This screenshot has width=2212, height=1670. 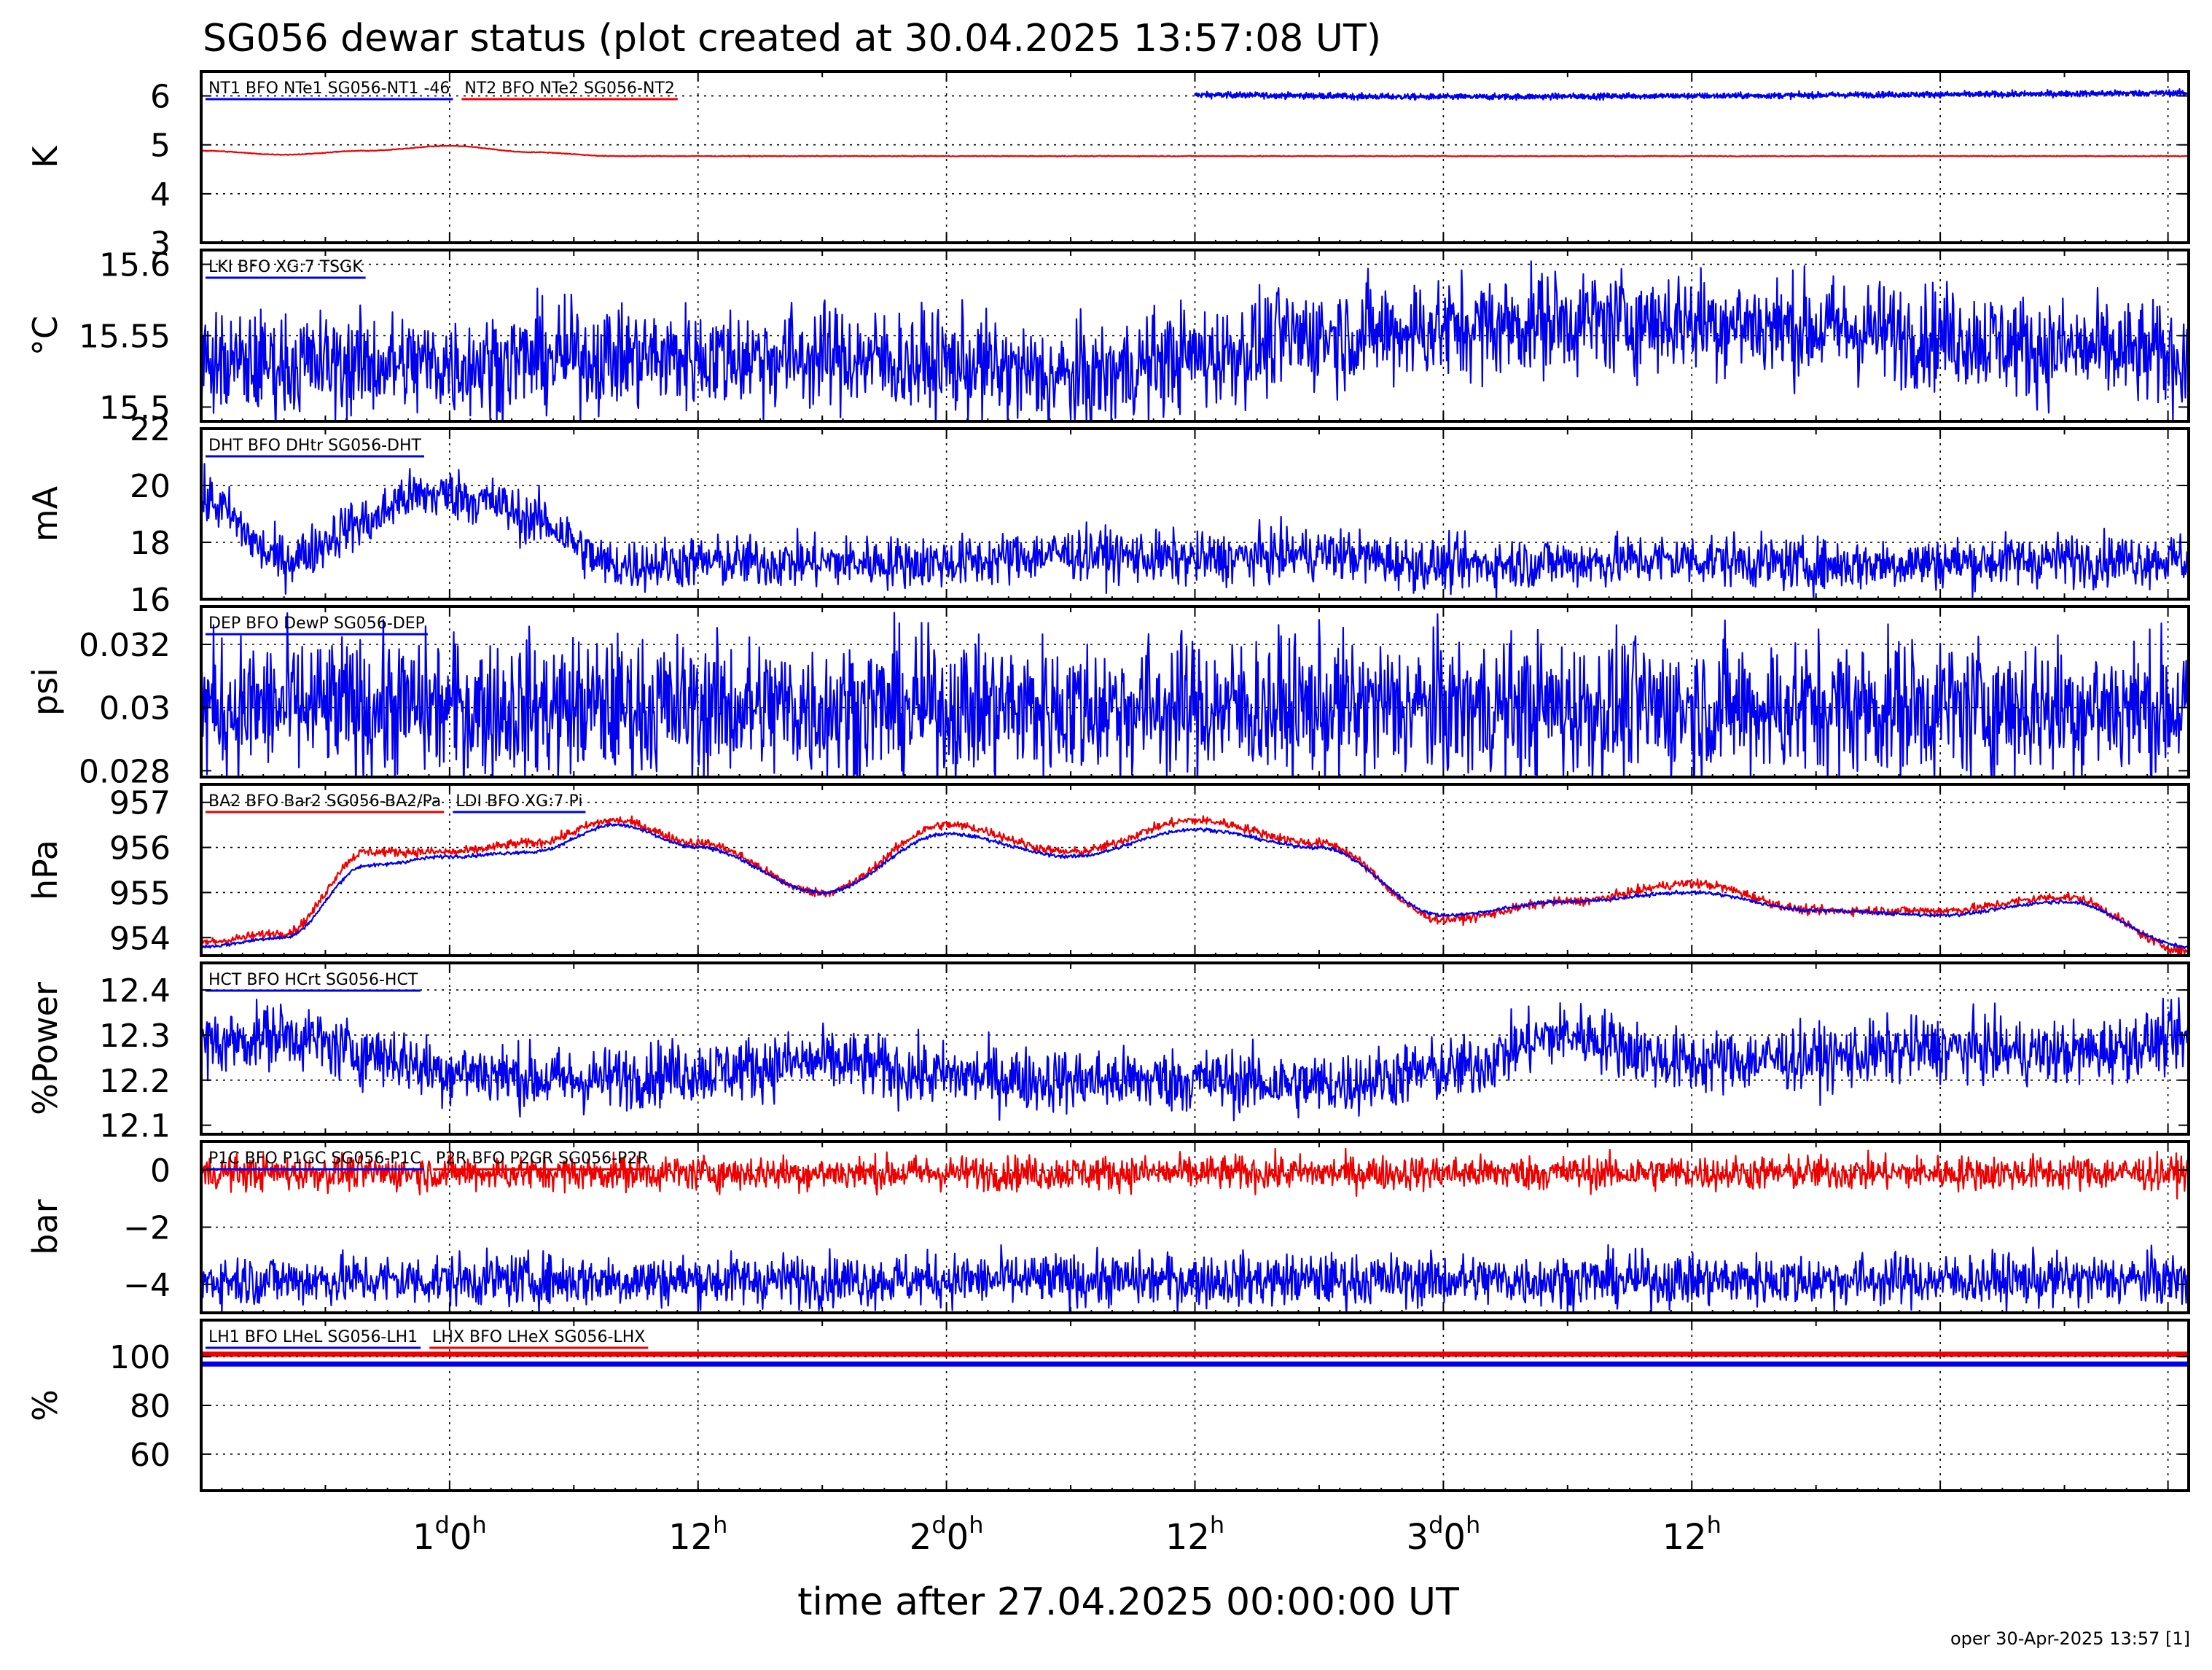 What do you see at coordinates (542, 1159) in the screenshot?
I see `legend-entry: P2R BFO P2GR SG056-P2R` at bounding box center [542, 1159].